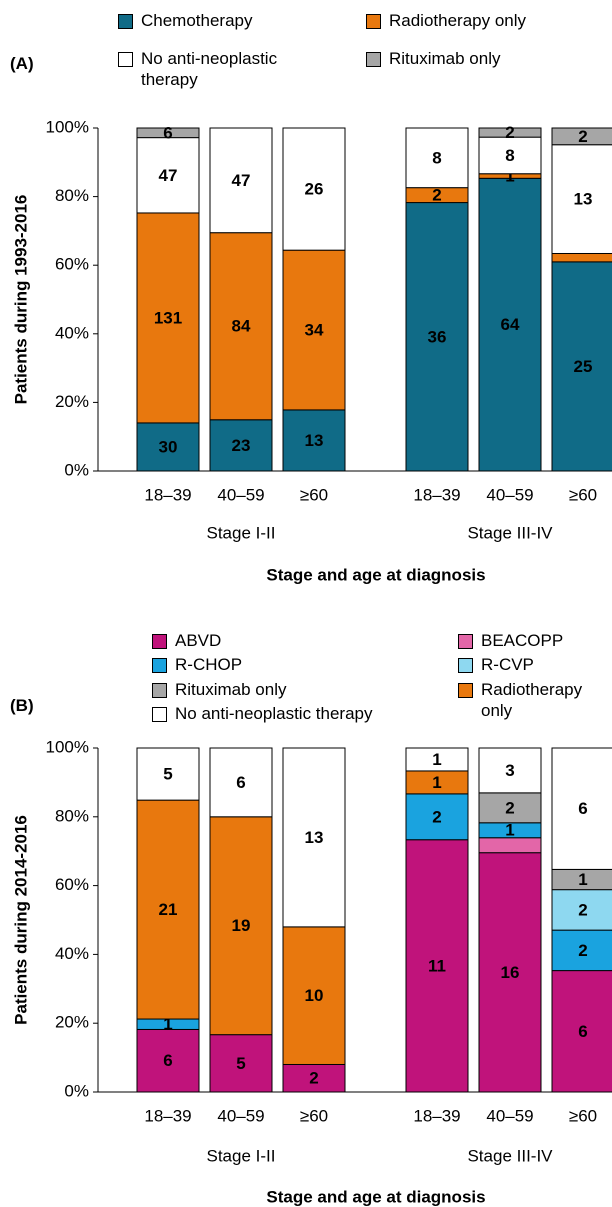  I want to click on legend-item: BEACOPP, so click(533, 640).